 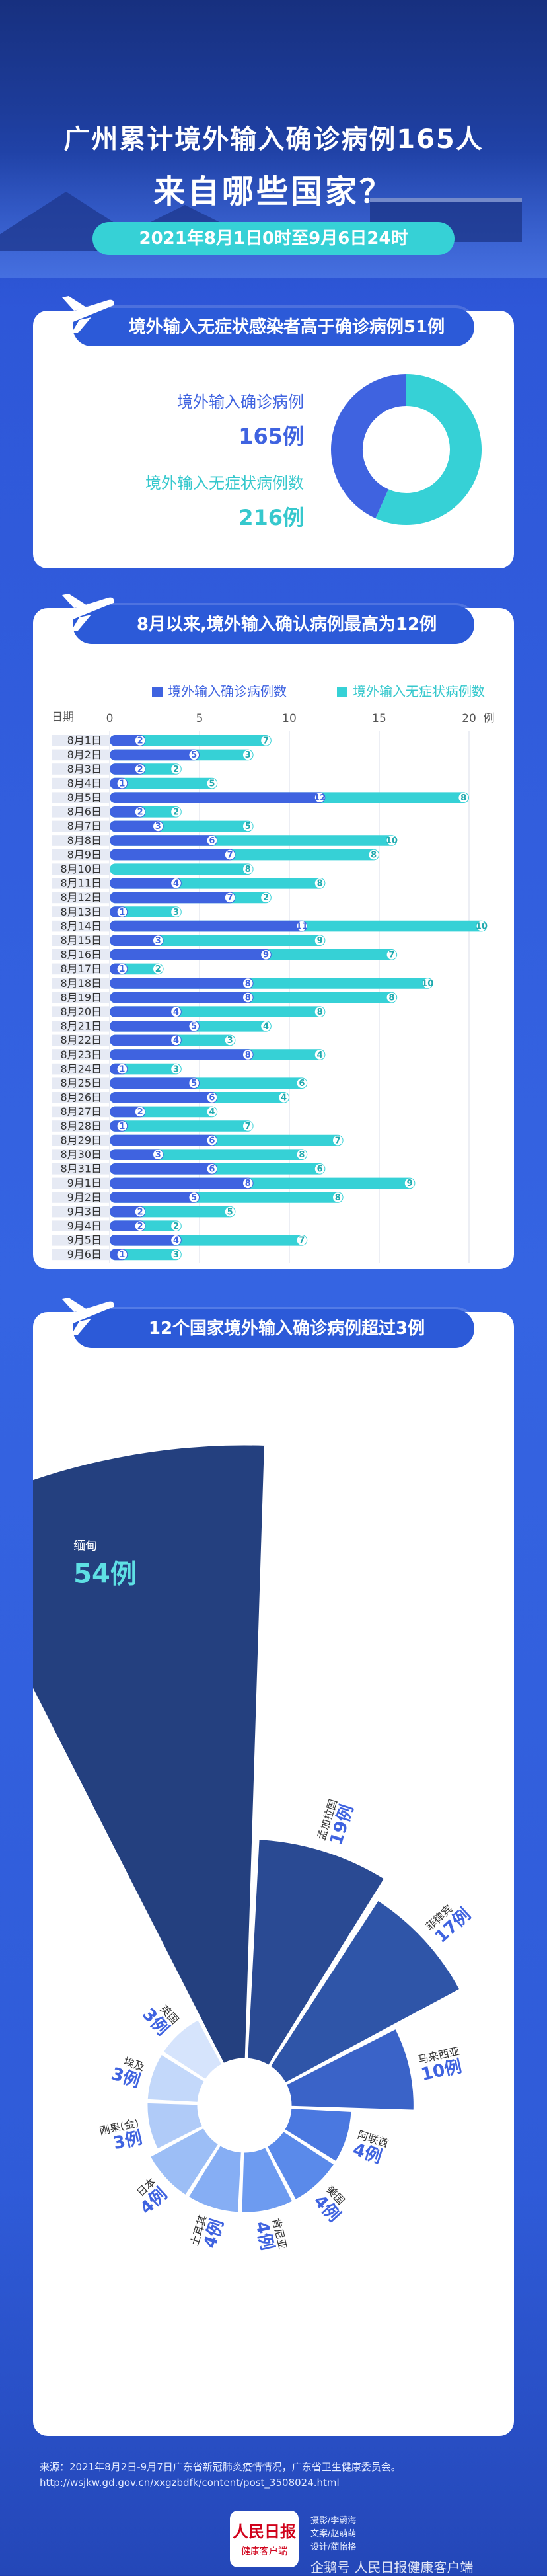 I want to click on donut-chart, so click(x=406, y=449).